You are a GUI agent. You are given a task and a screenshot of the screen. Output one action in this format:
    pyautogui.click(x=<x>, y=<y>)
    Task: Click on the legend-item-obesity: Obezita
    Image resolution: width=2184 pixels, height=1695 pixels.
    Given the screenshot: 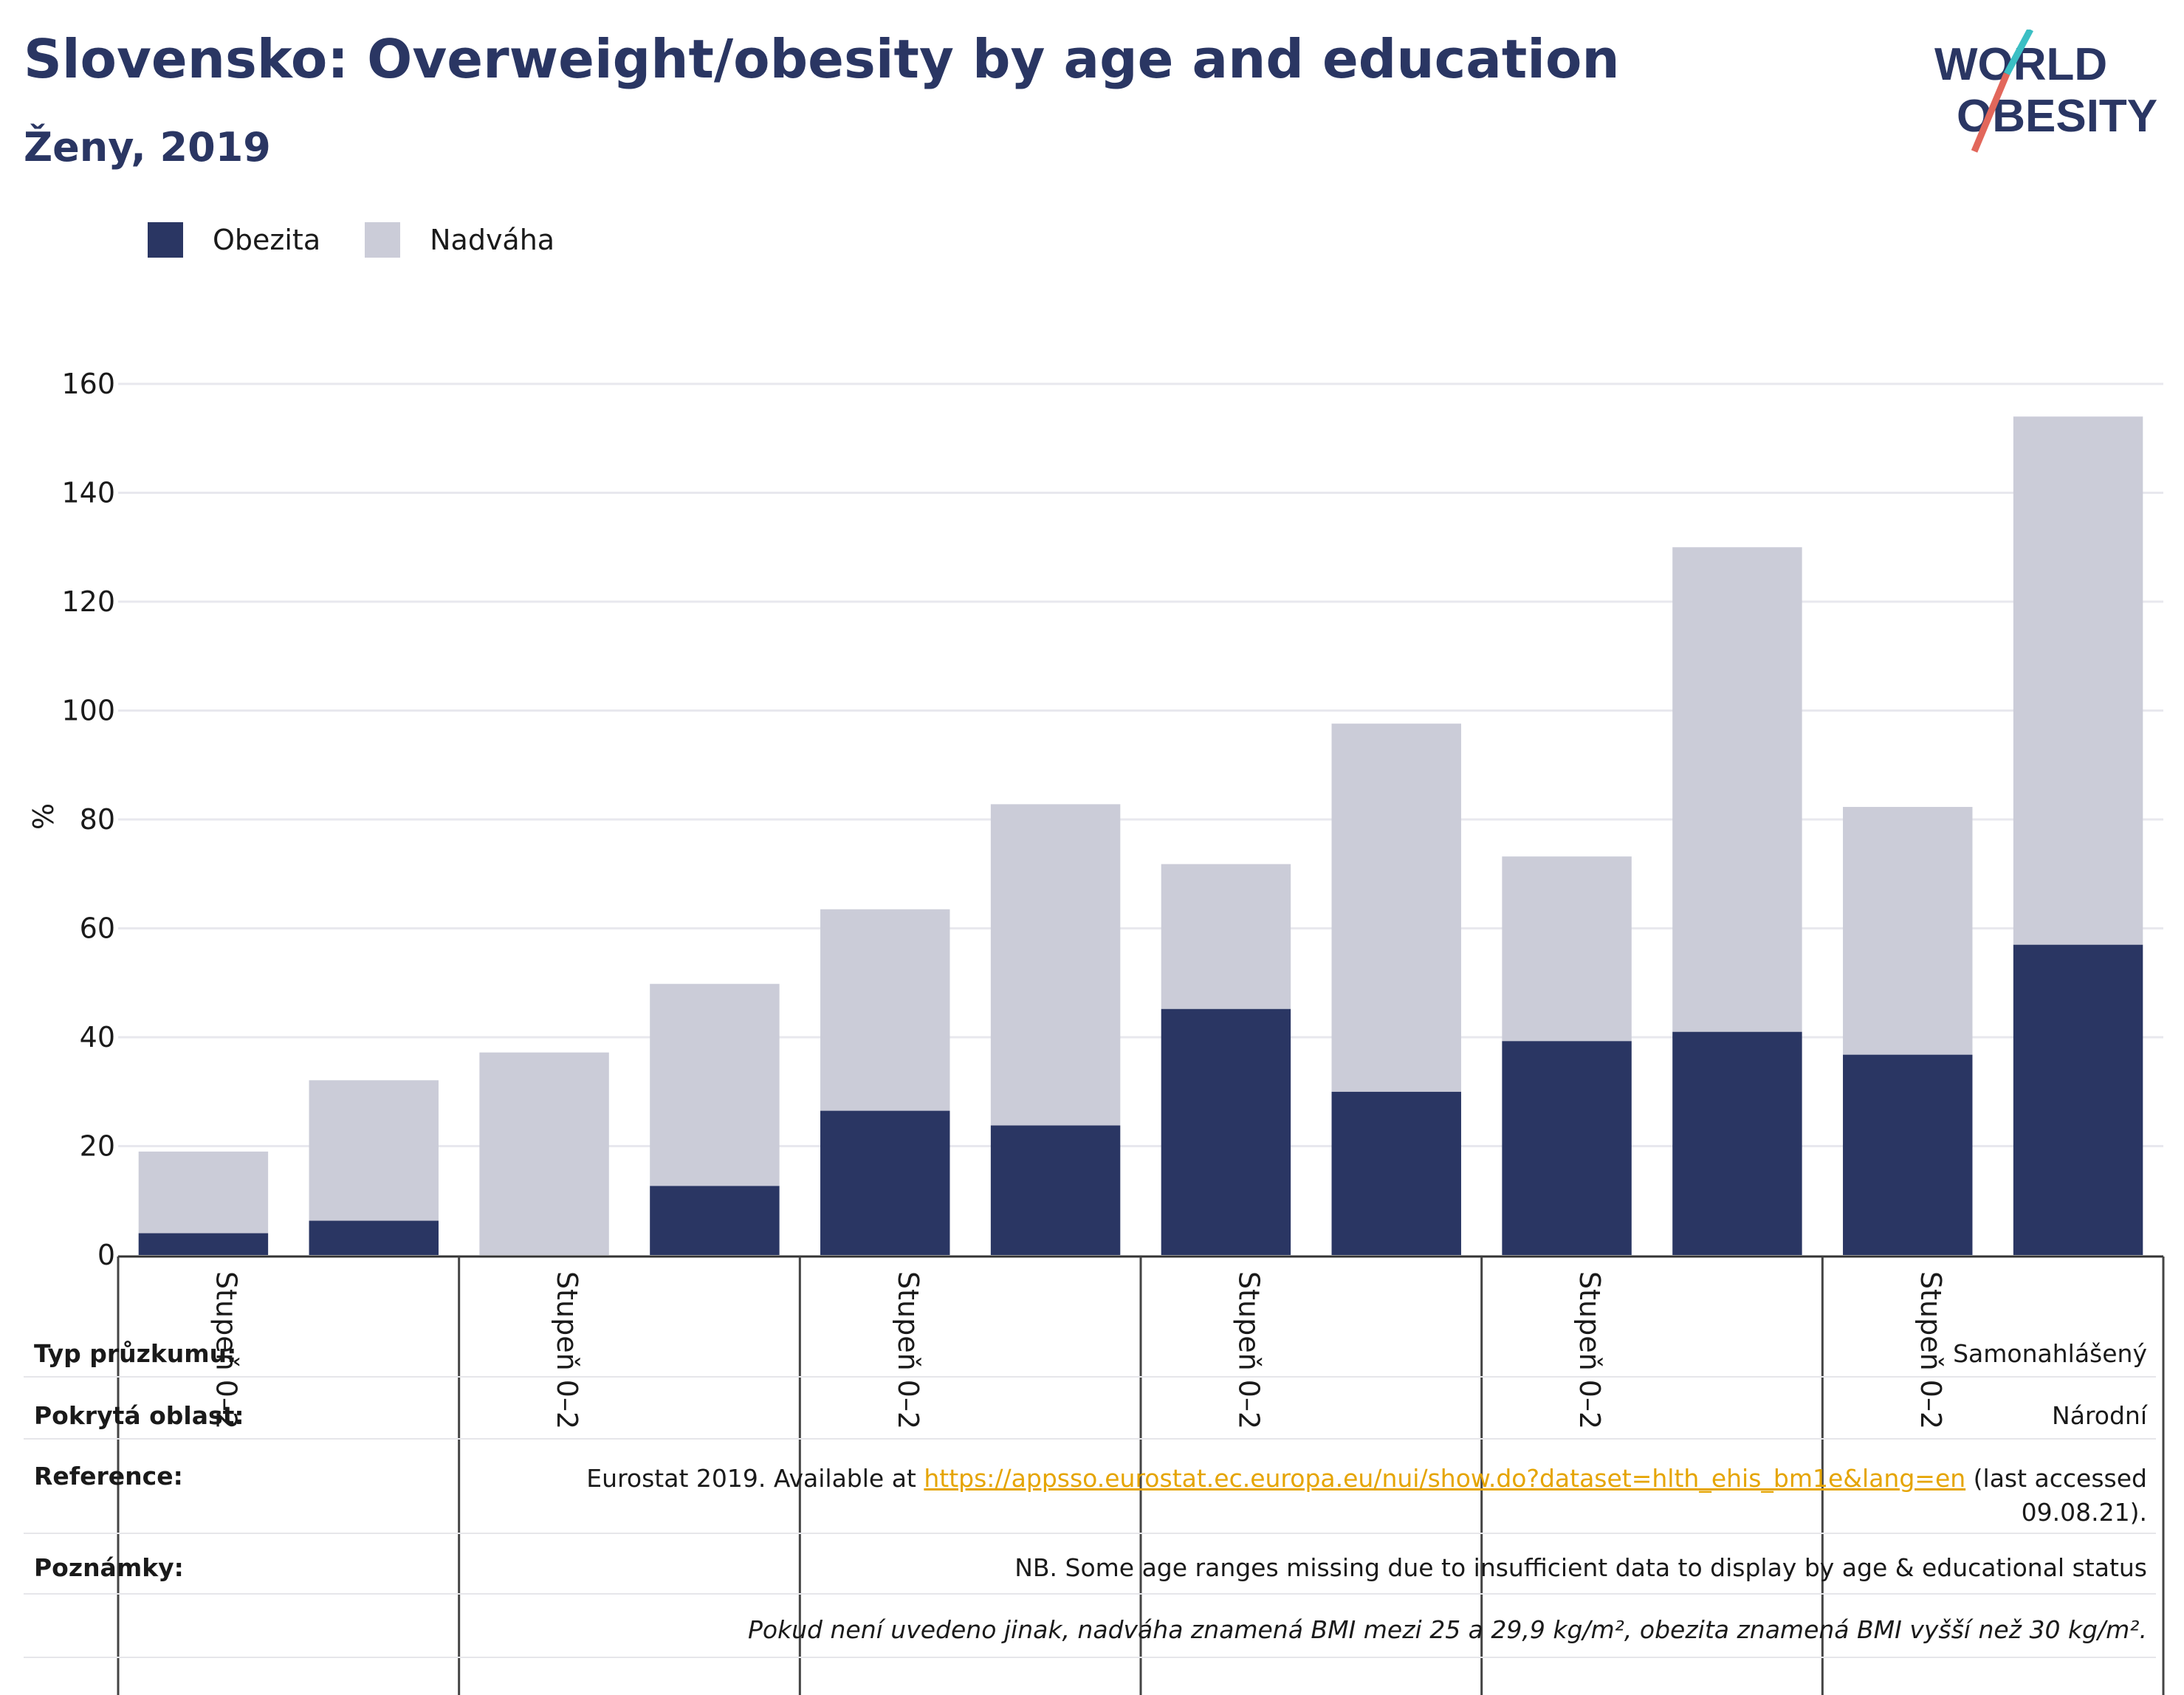 What is the action you would take?
    pyautogui.click(x=234, y=240)
    